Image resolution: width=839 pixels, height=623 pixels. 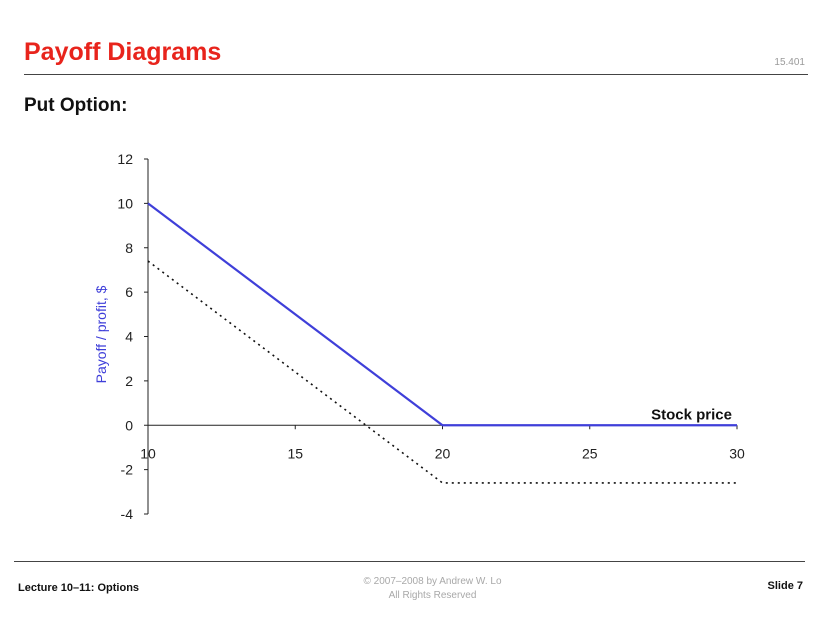 I want to click on x-axis-title: Stock price, so click(x=691, y=414).